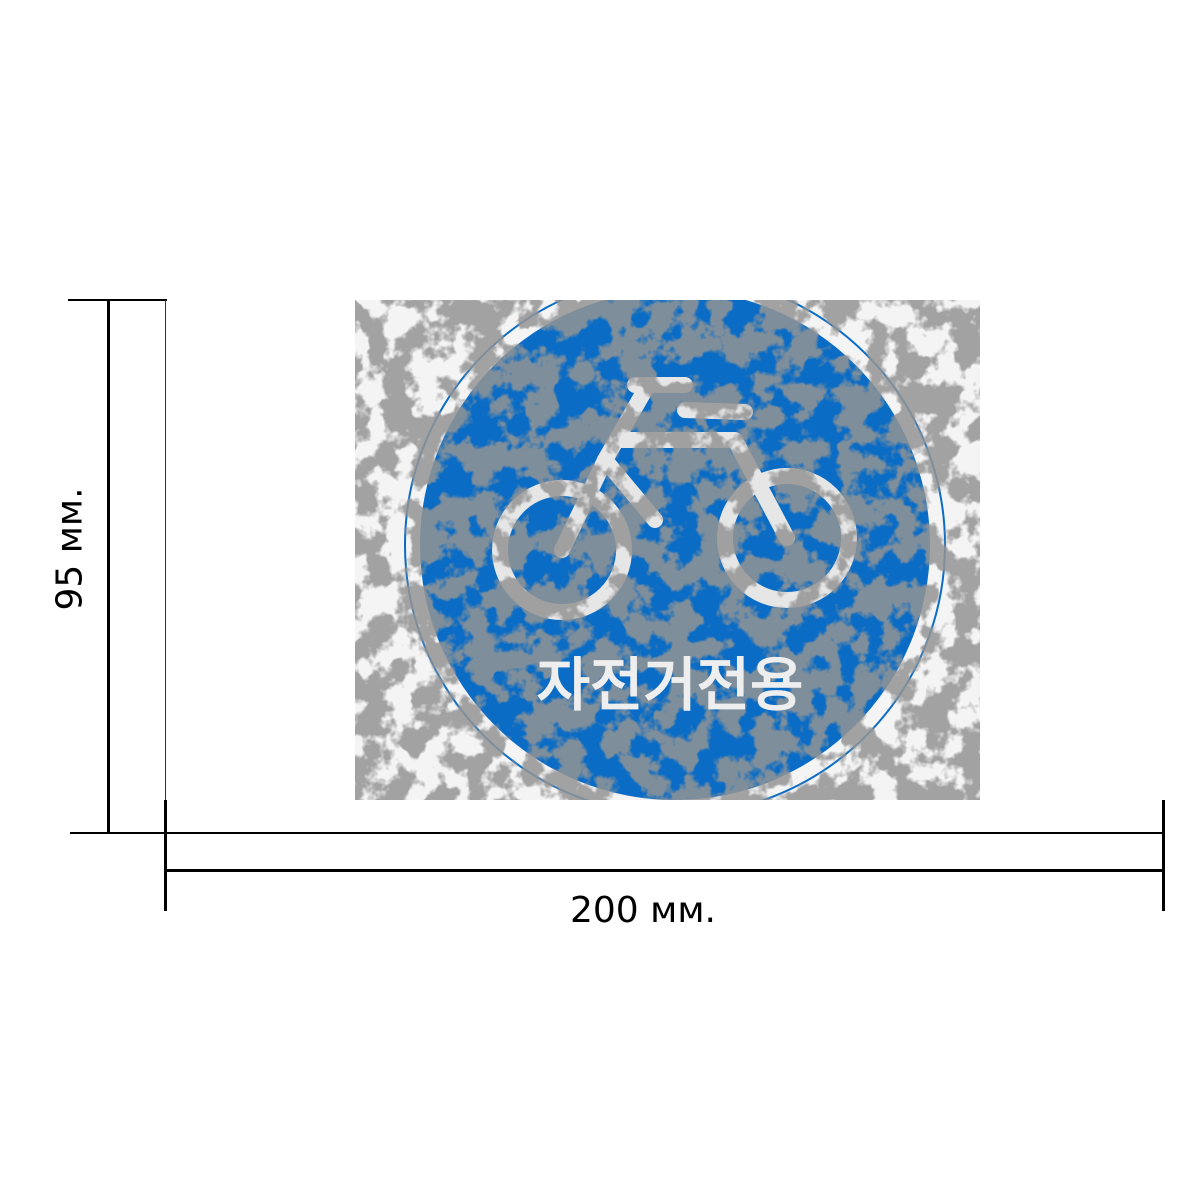 The width and height of the screenshot is (1200, 1200). I want to click on height-dimension-line, so click(108, 567).